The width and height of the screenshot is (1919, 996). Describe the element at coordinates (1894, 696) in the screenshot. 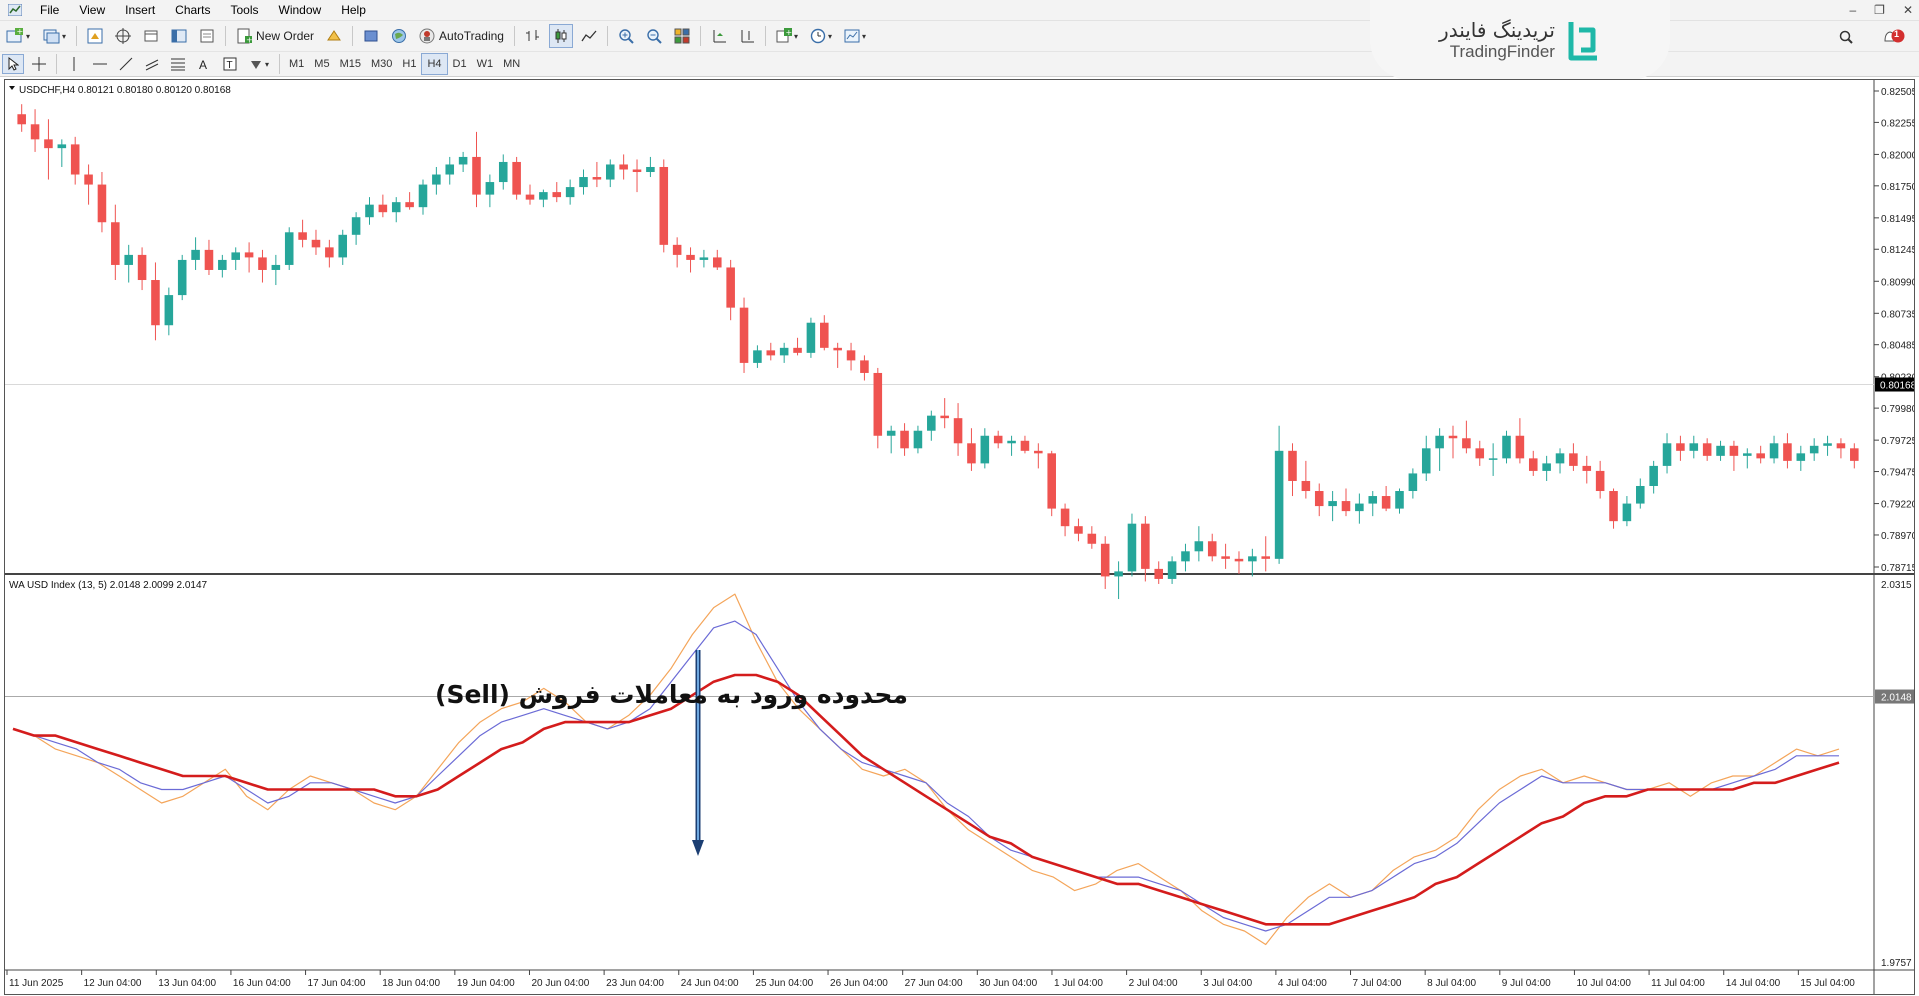

I see `indicator-value-marker` at that location.